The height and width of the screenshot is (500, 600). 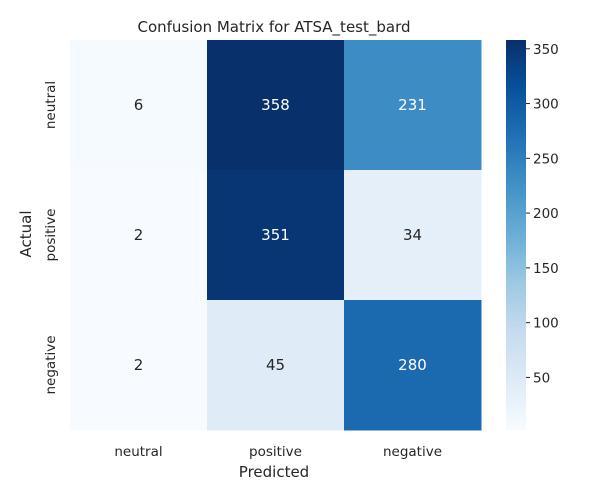 I want to click on y-axis-label: Actual, so click(x=26, y=234).